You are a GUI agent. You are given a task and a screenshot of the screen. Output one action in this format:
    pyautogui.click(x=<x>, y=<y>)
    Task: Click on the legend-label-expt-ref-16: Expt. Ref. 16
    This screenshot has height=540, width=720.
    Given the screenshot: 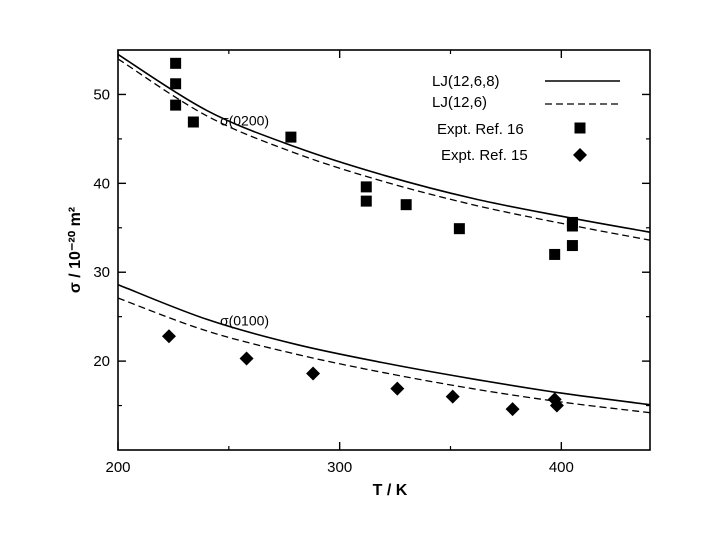 What is the action you would take?
    pyautogui.click(x=480, y=129)
    